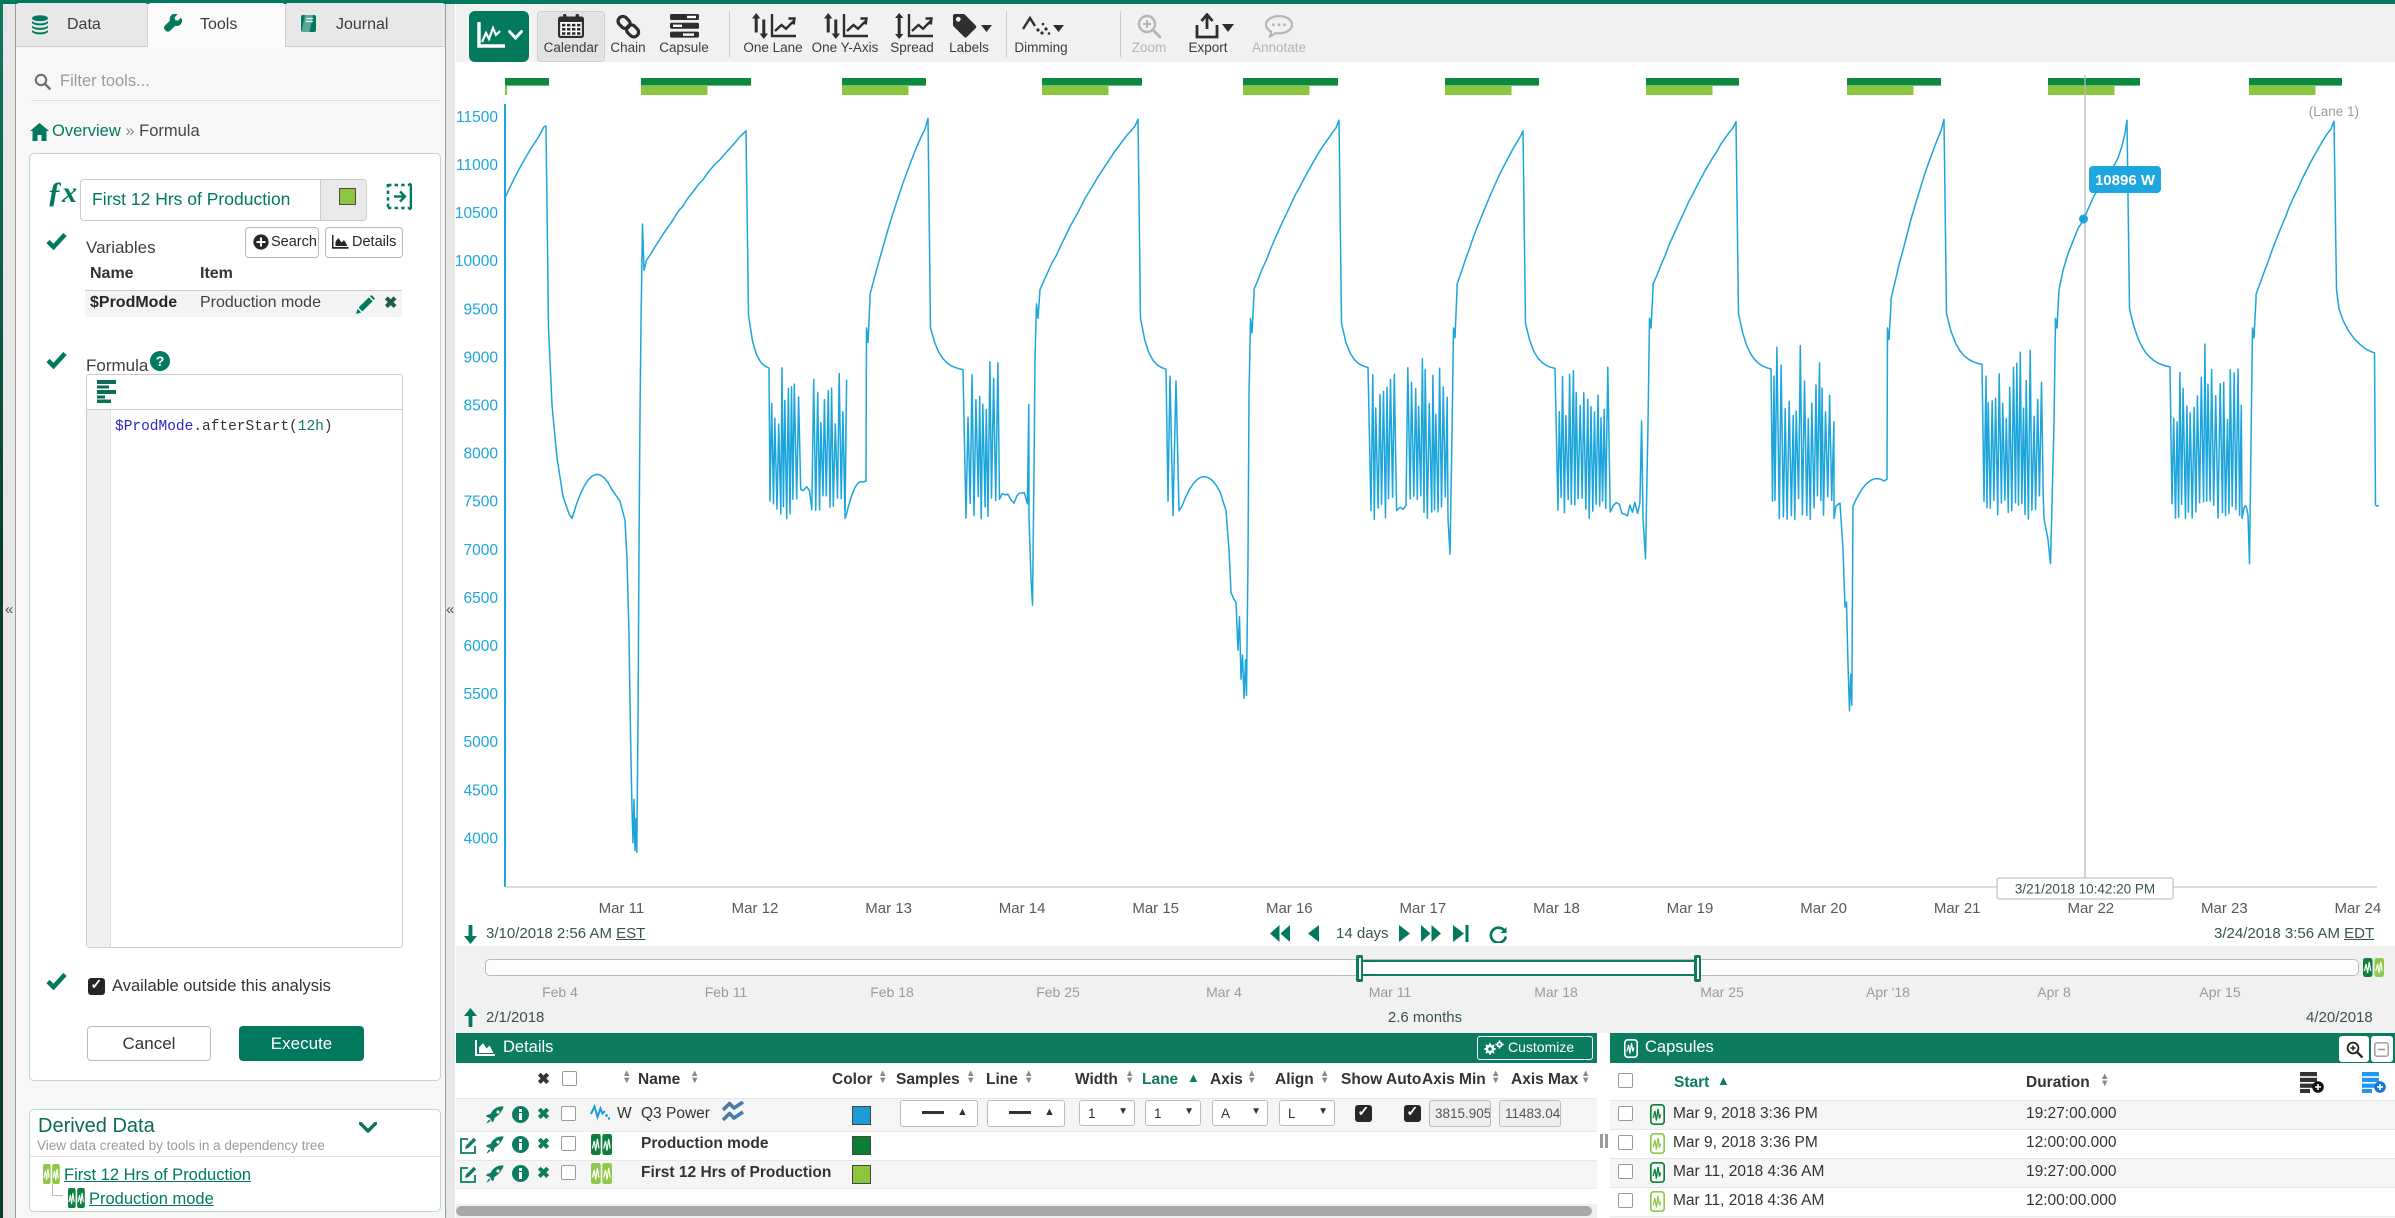 The image size is (2395, 1218). What do you see at coordinates (1423, 908) in the screenshot?
I see `svg-text: Mar 17` at bounding box center [1423, 908].